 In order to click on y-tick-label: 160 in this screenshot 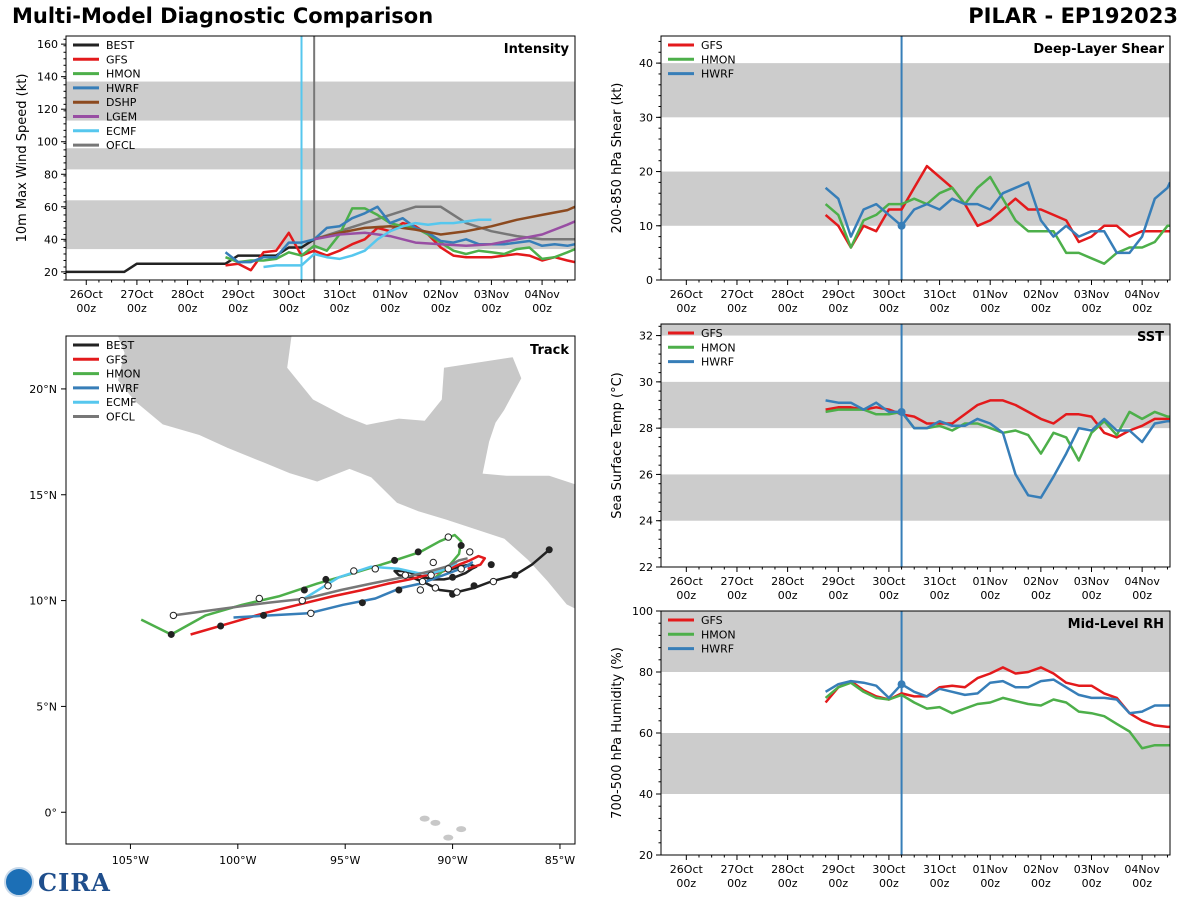, I will do `click(47, 44)`.